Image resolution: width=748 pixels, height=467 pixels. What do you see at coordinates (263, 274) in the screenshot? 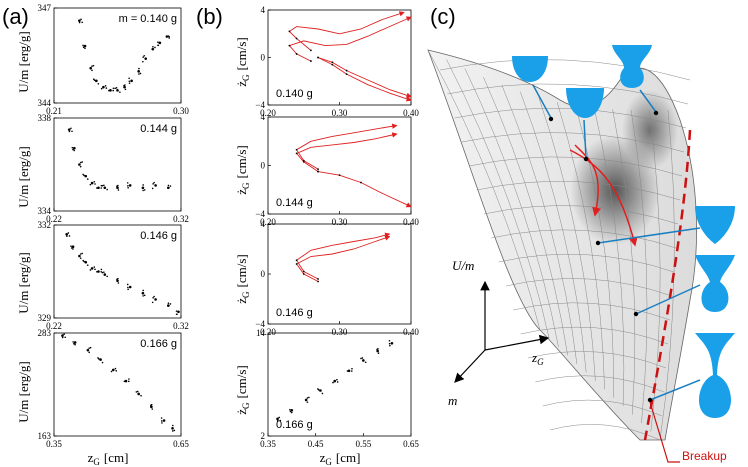
I see `y-tick-label: 0` at bounding box center [263, 274].